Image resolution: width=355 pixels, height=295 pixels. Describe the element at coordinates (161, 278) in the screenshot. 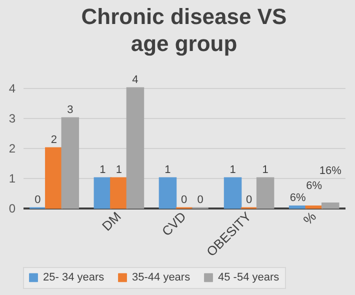

I see `legend-label: 35-44 years` at that location.